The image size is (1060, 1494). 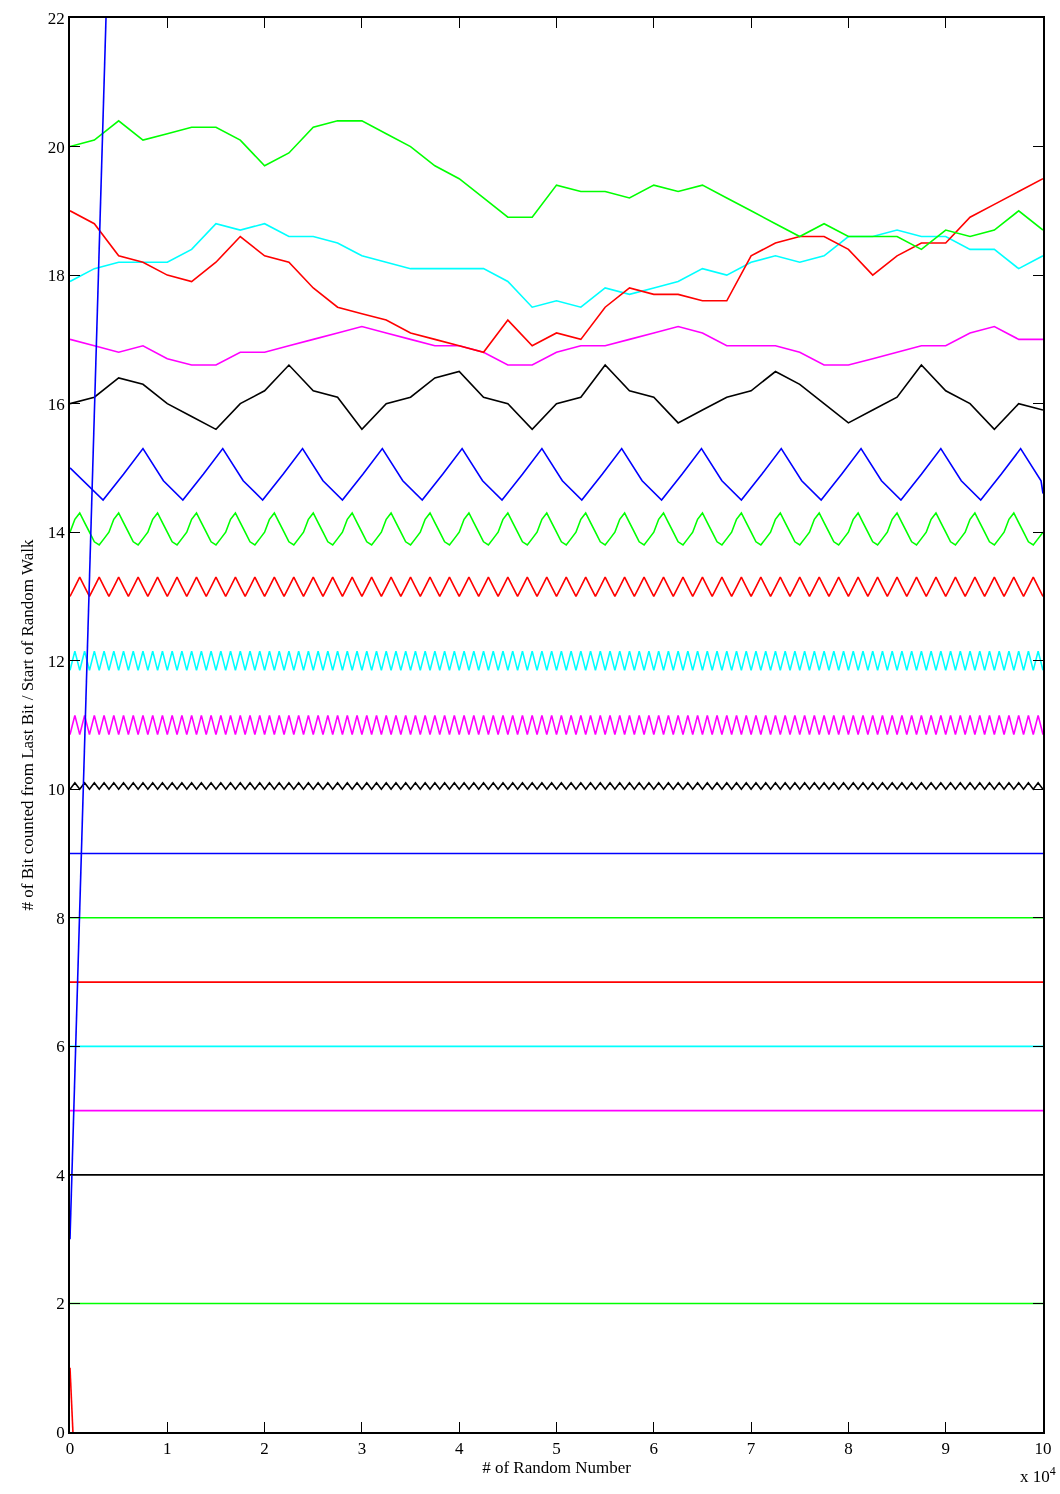 What do you see at coordinates (459, 1449) in the screenshot?
I see `x-tick-label: 4` at bounding box center [459, 1449].